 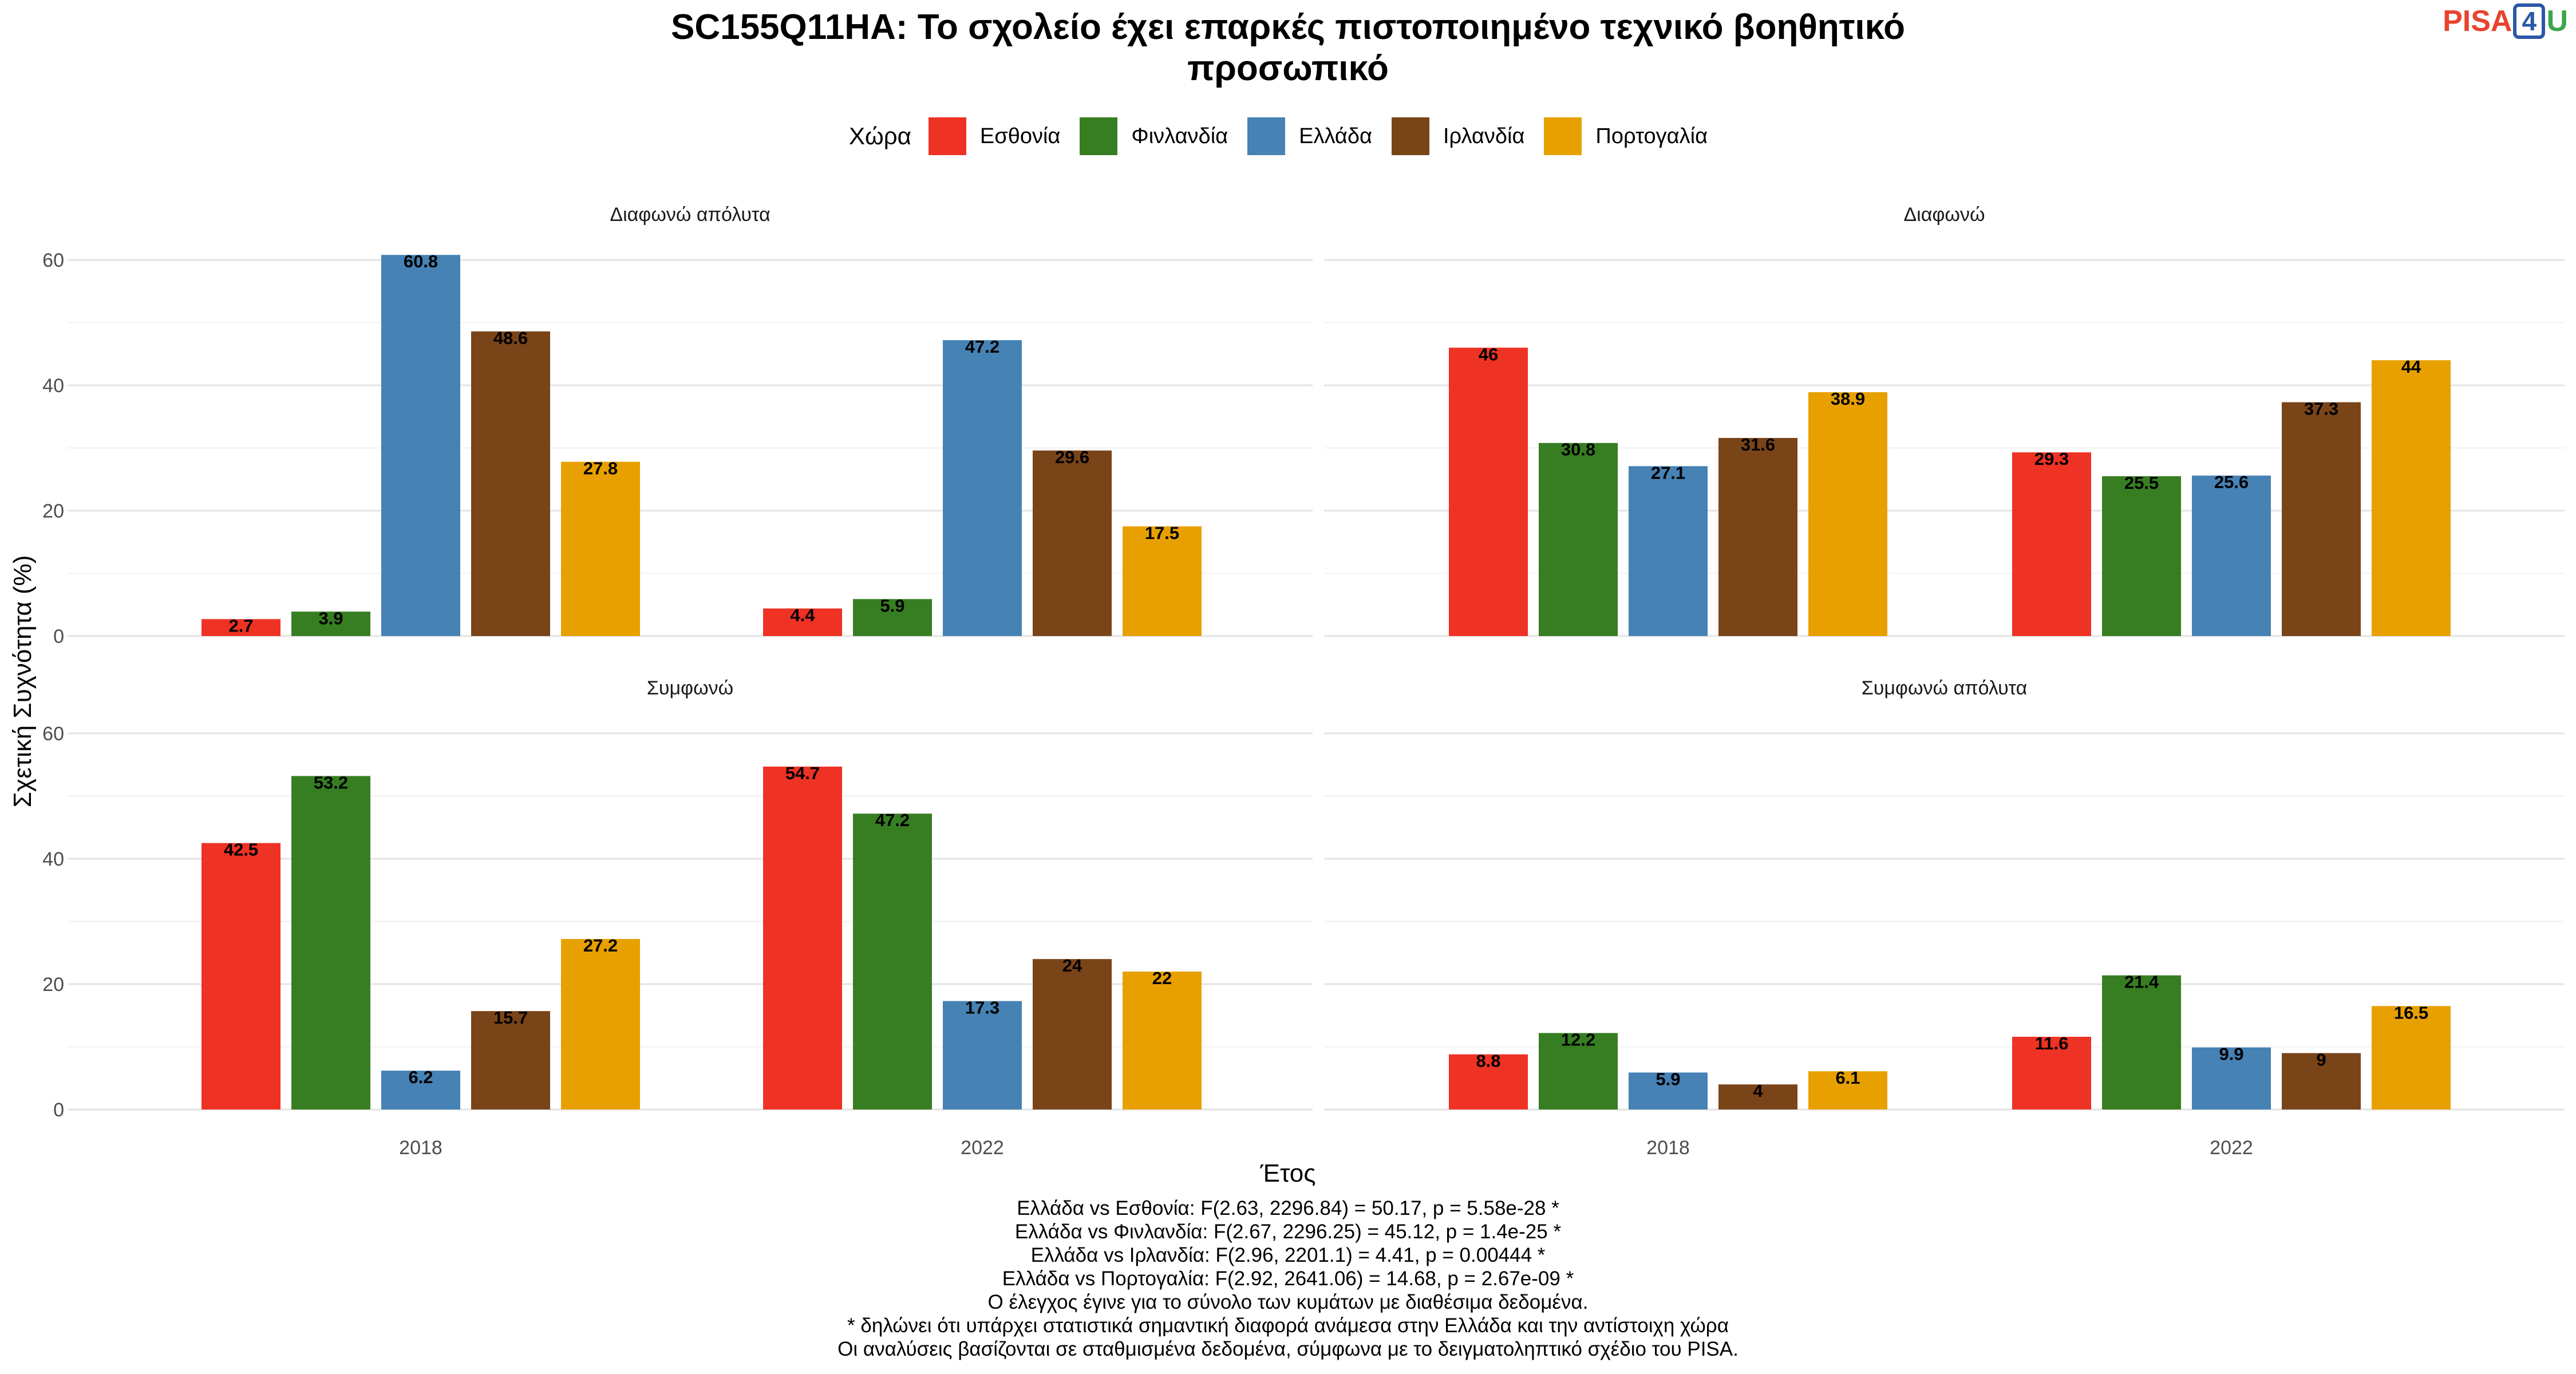 What do you see at coordinates (1848, 399) in the screenshot?
I see `bar-value-label: 38.9` at bounding box center [1848, 399].